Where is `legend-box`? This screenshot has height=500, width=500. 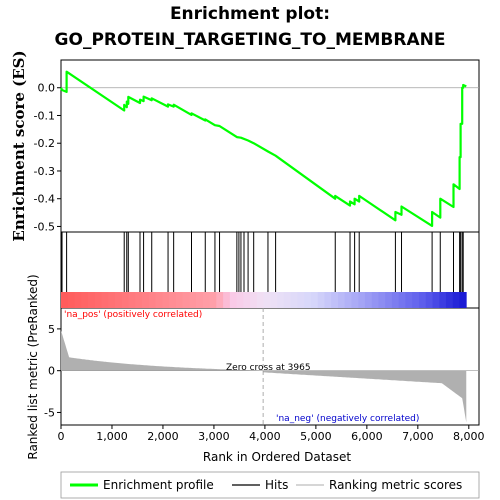
legend-box is located at coordinates (270, 485).